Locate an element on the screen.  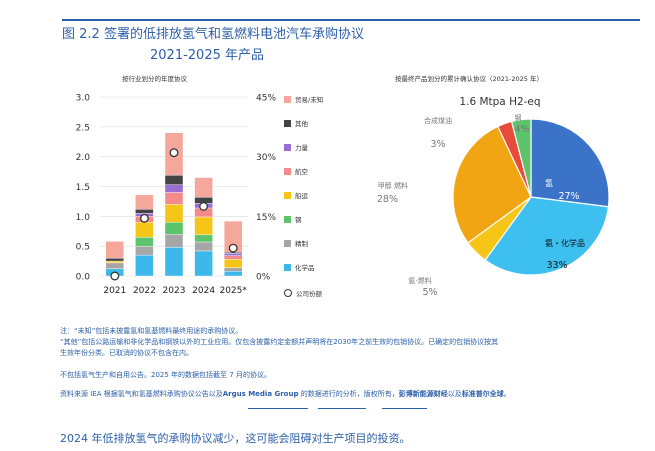
y-tick-label: 2.0 is located at coordinates (83, 158).